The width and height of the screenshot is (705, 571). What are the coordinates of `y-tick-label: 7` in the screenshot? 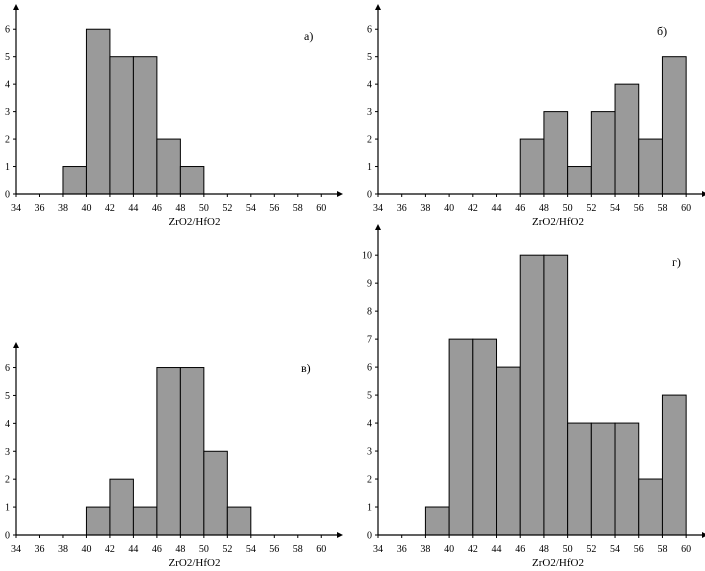 It's located at (369, 340).